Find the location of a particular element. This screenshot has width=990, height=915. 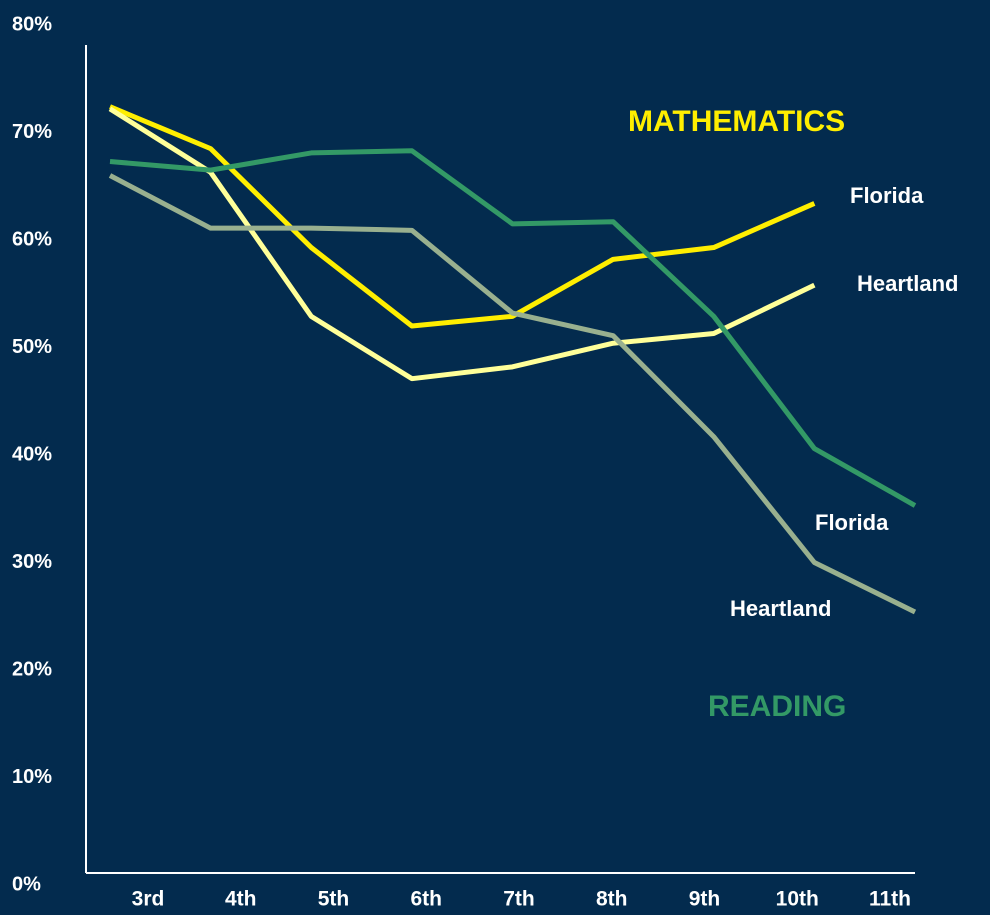

y-tick-label: 40% is located at coordinates (32, 454).